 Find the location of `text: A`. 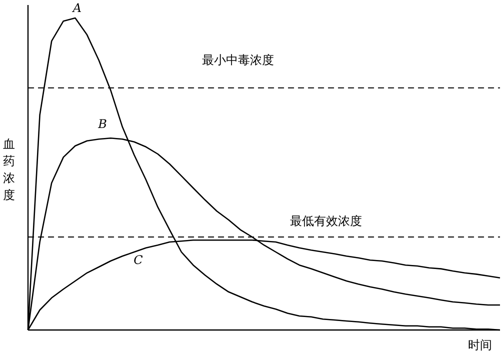

text: A is located at coordinates (77, 8).